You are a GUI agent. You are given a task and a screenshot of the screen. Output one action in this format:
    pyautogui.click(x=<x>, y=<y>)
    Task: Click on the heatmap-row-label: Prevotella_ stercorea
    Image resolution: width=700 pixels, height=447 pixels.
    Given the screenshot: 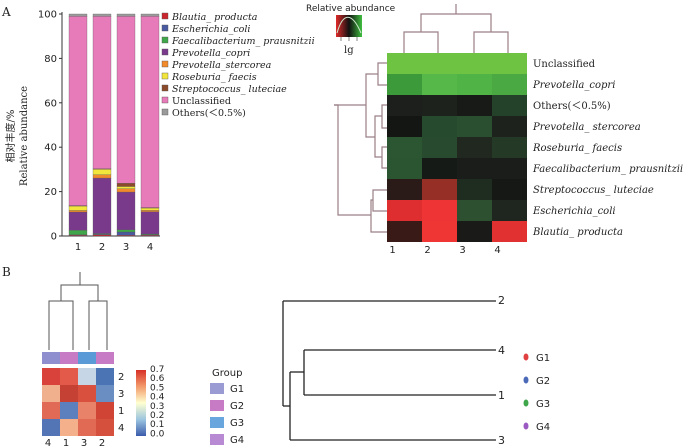 What is the action you would take?
    pyautogui.click(x=586, y=127)
    